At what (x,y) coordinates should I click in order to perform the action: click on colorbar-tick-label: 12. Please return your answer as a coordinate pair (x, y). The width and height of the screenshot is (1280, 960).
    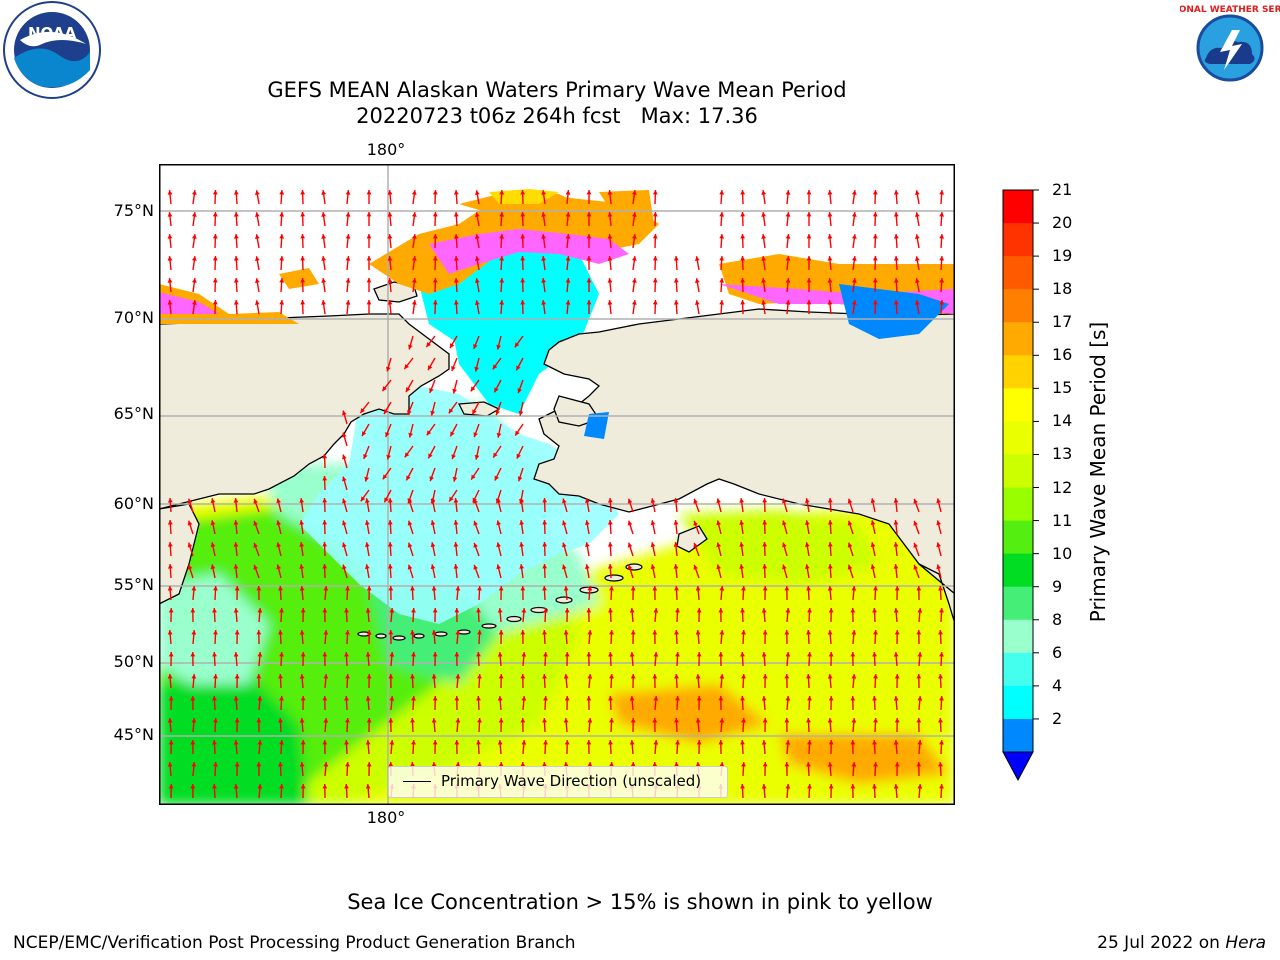
    Looking at the image, I should click on (1062, 487).